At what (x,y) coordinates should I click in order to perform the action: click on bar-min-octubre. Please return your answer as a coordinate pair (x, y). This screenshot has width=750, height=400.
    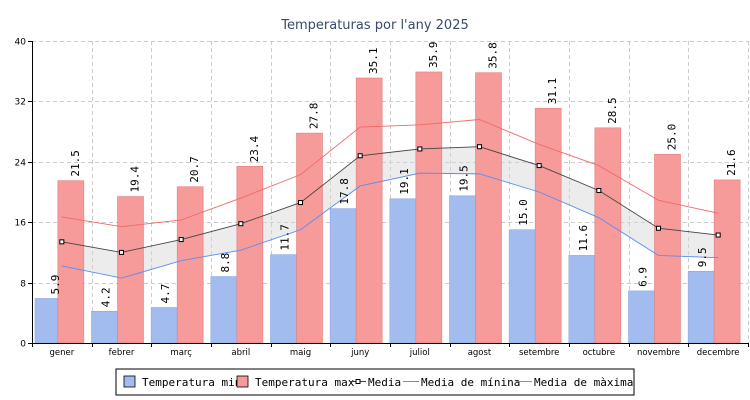
    Looking at the image, I should click on (582, 299).